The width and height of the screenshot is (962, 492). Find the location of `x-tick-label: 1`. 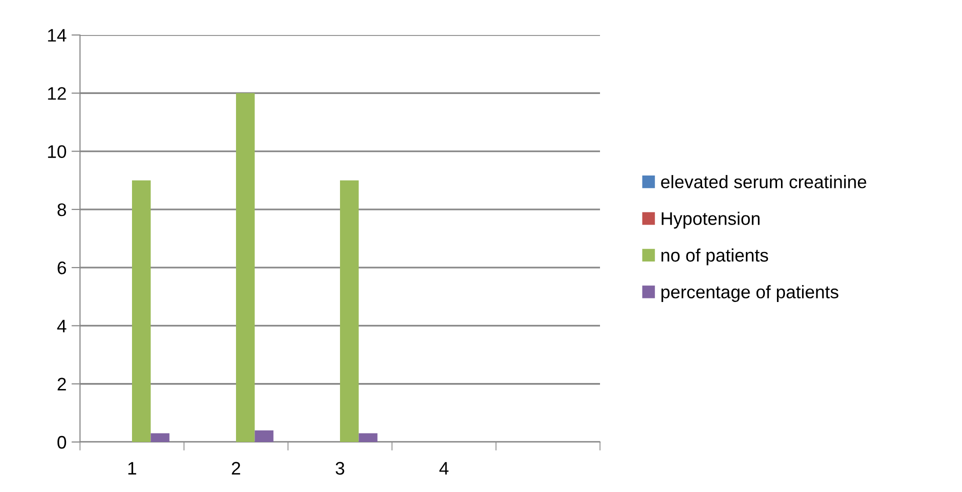

x-tick-label: 1 is located at coordinates (132, 468).